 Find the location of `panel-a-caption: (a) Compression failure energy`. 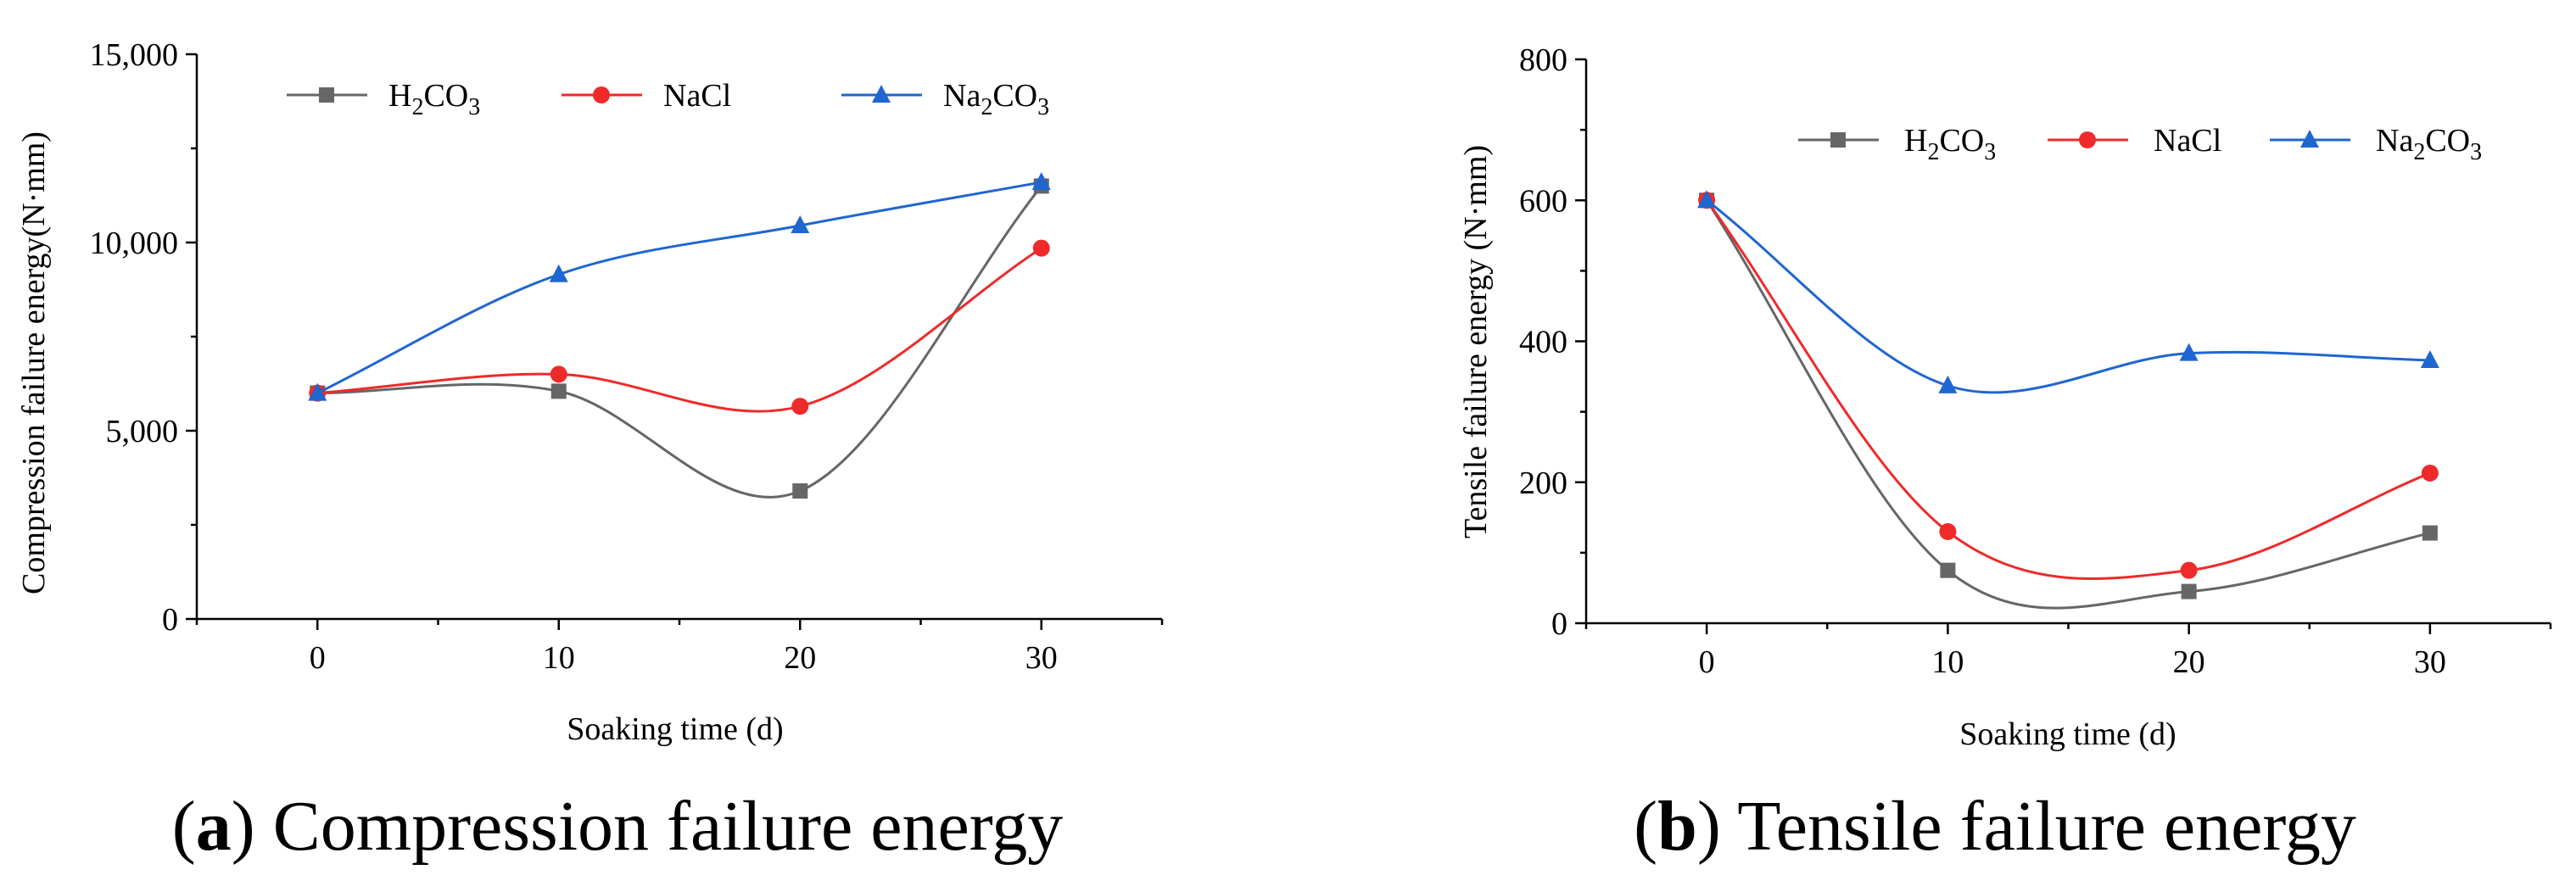

panel-a-caption: (a) Compression failure energy is located at coordinates (618, 827).